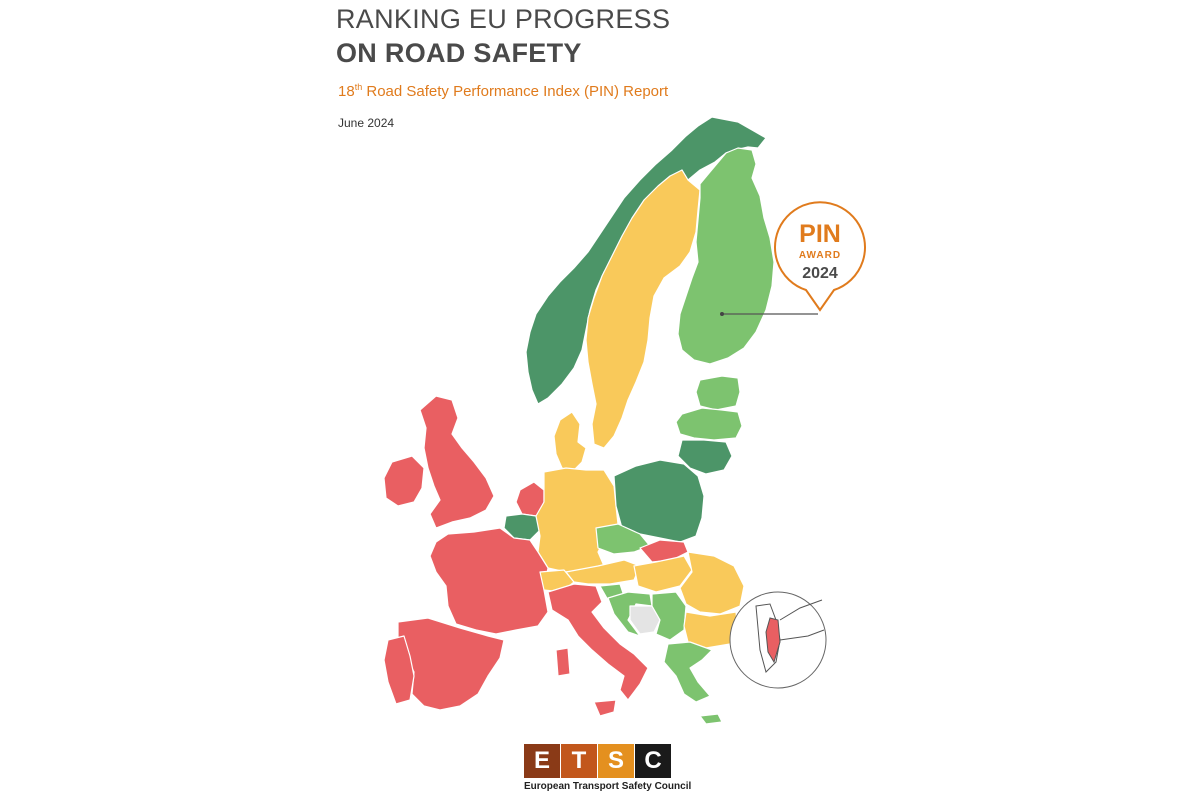  Describe the element at coordinates (542, 761) in the screenshot. I see `logo-letter-e: E` at that location.